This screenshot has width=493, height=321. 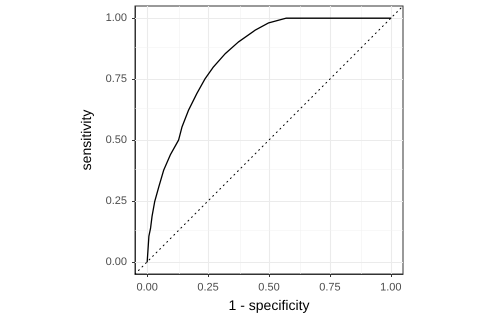 What do you see at coordinates (269, 304) in the screenshot?
I see `x-axis-title: 1 - specificity` at bounding box center [269, 304].